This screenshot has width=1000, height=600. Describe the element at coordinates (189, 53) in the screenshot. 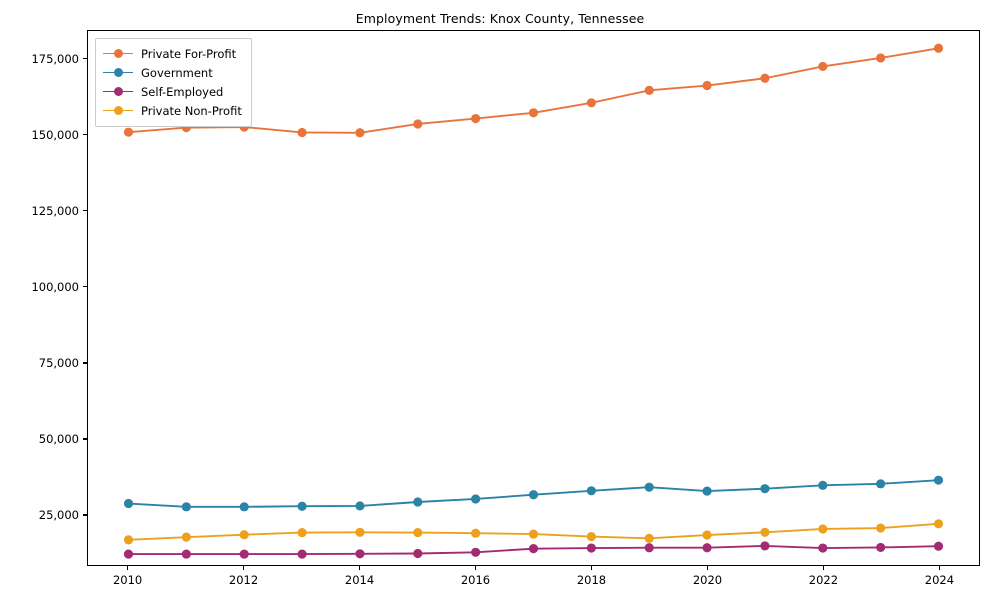

I see `legend-label: Private For-Profit` at that location.